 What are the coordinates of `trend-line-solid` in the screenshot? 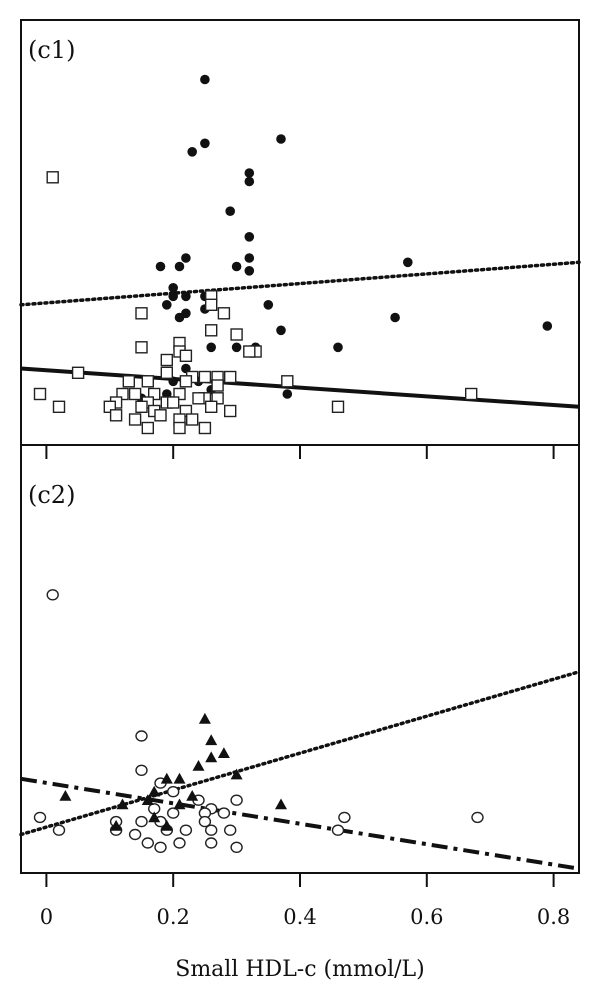 It's located at (300, 387).